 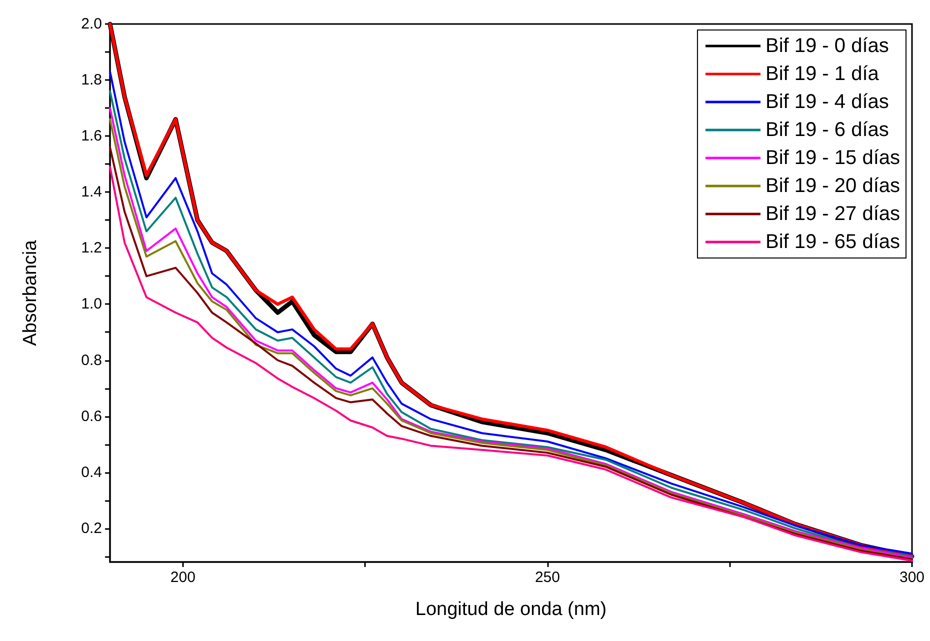 I want to click on legend-label: Bif 19 - 20 días, so click(x=832, y=186).